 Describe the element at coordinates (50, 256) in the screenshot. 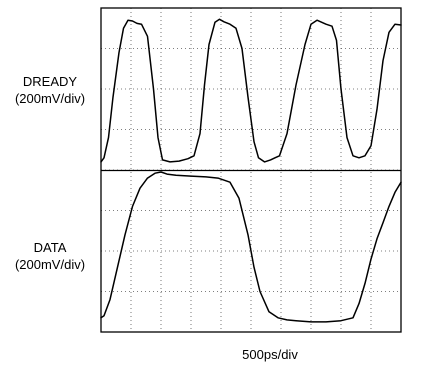

I see `channel-2-label: DATA (200mV/div)` at that location.